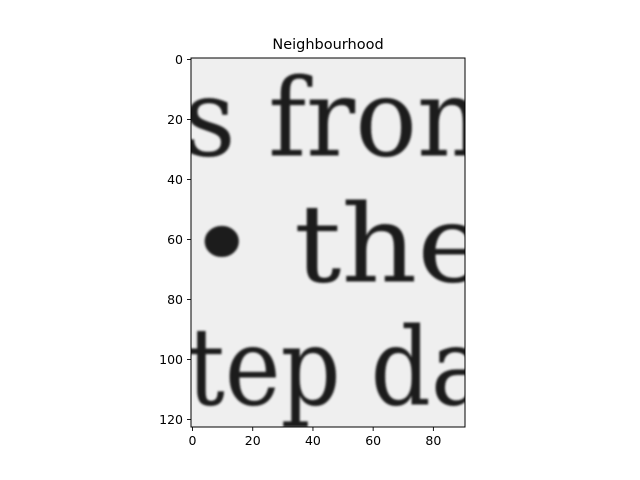 The width and height of the screenshot is (640, 480). Describe the element at coordinates (373, 440) in the screenshot. I see `x-tick-label: 60` at that location.